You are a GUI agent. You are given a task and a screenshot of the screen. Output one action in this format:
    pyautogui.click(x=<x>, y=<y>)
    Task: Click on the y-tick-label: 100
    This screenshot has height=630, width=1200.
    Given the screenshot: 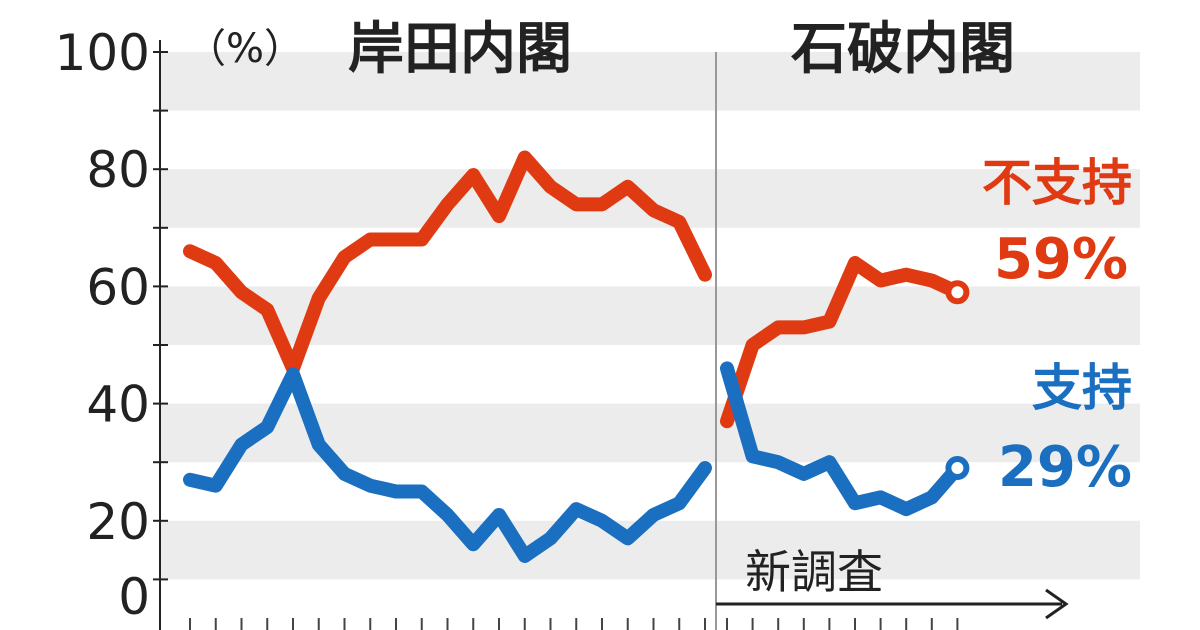 What is the action you would take?
    pyautogui.click(x=102, y=53)
    